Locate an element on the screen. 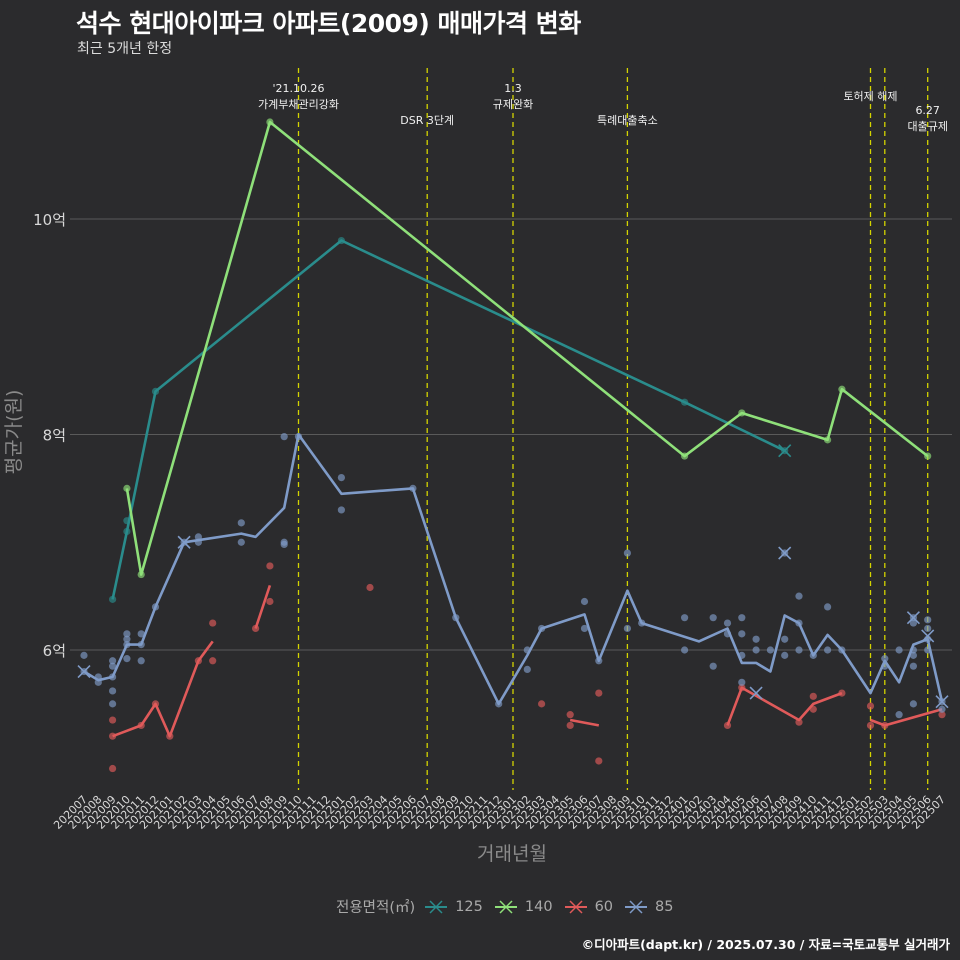  x-axis-label: 거래년월 is located at coordinates (512, 854).